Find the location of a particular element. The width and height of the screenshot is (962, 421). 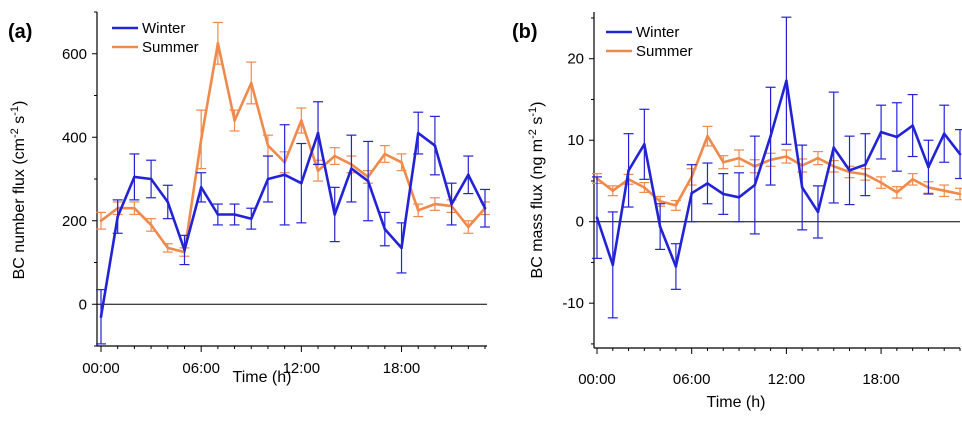

y-tick-label: 20 is located at coordinates (575, 59).